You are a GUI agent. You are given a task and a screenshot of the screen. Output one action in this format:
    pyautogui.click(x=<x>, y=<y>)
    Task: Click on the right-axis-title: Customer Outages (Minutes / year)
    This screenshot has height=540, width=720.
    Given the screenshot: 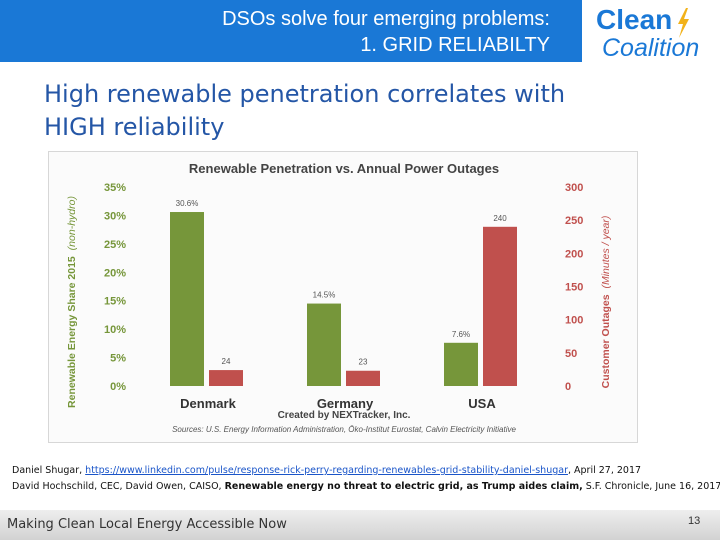 What is the action you would take?
    pyautogui.click(x=606, y=302)
    